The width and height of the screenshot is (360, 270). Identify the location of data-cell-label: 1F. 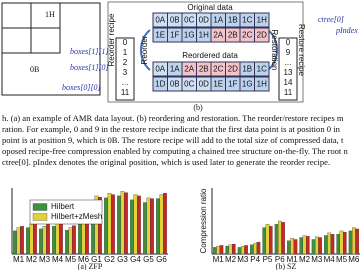
(174, 35).